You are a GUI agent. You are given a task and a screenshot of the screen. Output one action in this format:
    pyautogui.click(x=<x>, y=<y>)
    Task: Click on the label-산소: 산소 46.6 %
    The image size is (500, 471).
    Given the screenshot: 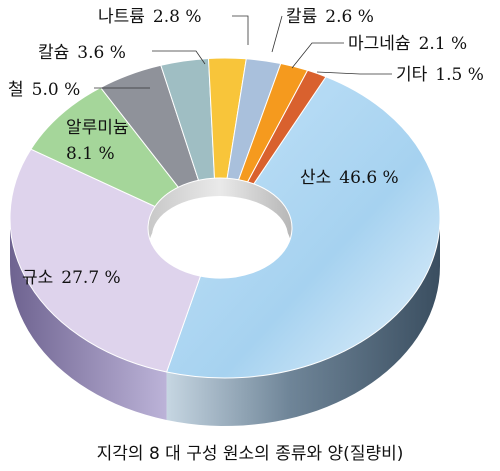 What is the action you would take?
    pyautogui.click(x=349, y=178)
    